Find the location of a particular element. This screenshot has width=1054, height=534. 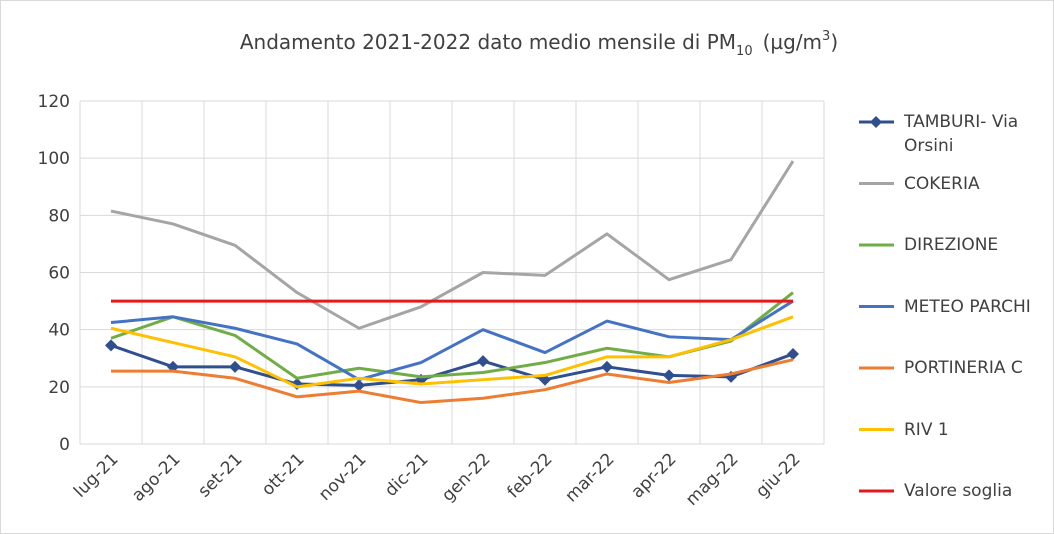

title-unit: (µg/m is located at coordinates (792, 42).